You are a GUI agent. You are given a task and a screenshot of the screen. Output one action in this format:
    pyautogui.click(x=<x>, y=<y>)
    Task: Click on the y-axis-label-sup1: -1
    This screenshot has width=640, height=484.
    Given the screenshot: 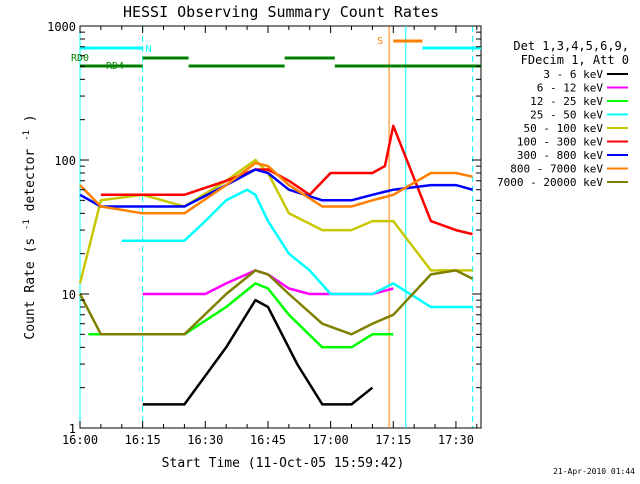 What is the action you would take?
    pyautogui.click(x=27, y=224)
    